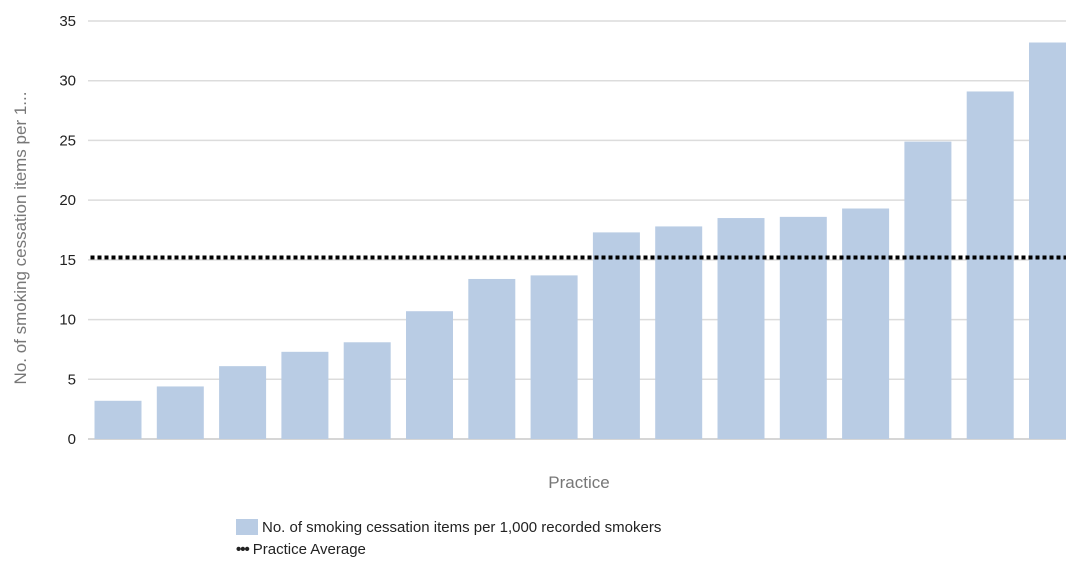 The width and height of the screenshot is (1066, 562). What do you see at coordinates (67, 260) in the screenshot?
I see `y-tick-label-15: 15` at bounding box center [67, 260].